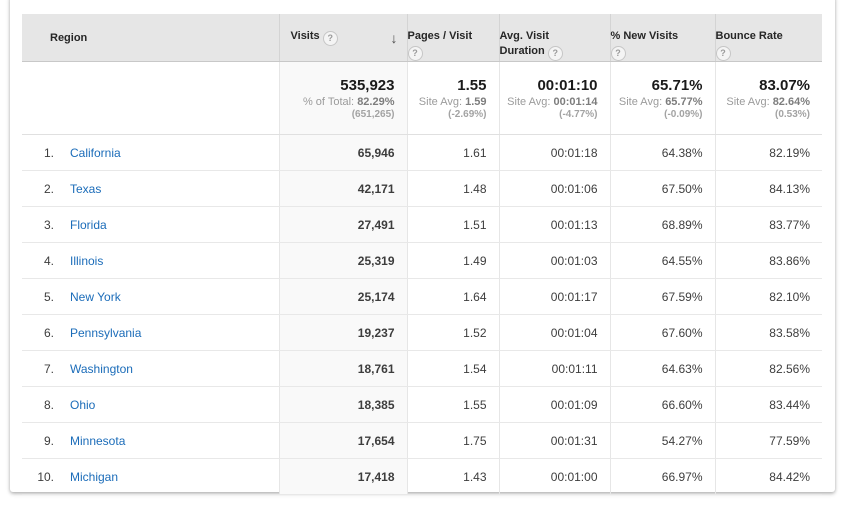  I want to click on header-row: Region Visits ? ↓ Pages / V, so click(422, 38).